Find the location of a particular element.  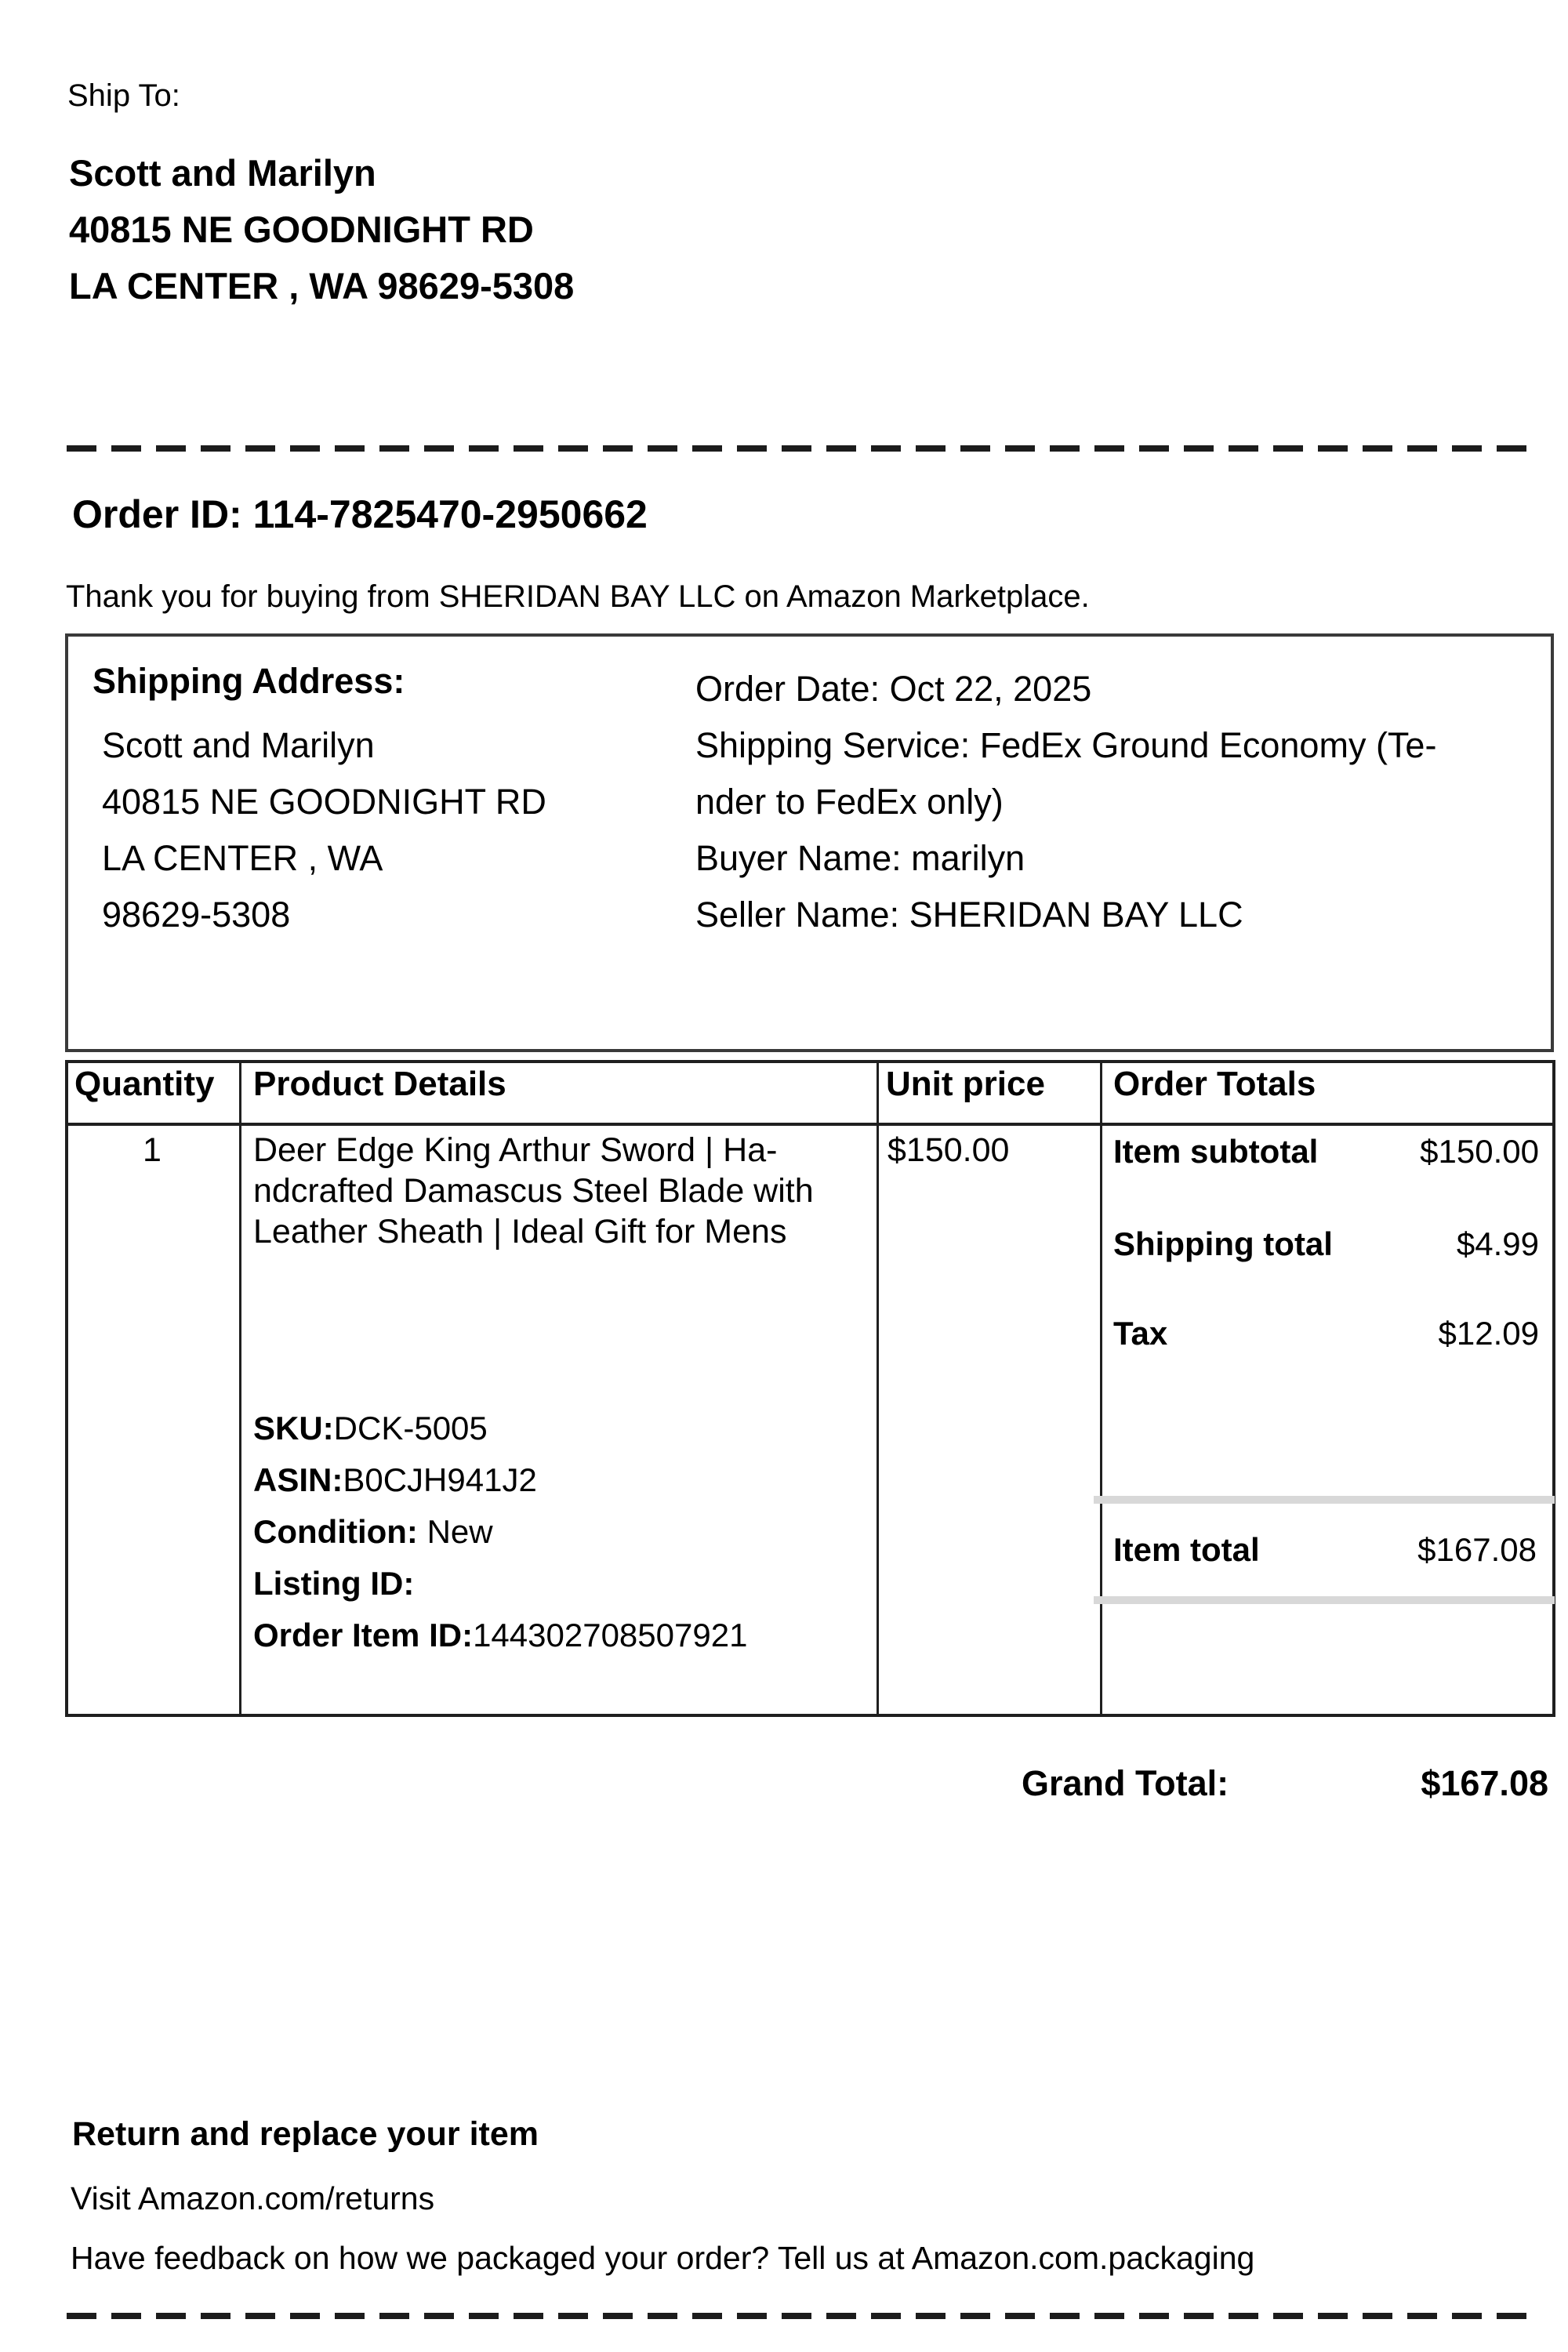

item-subtotal-label: Item subtotal is located at coordinates (1216, 1151).